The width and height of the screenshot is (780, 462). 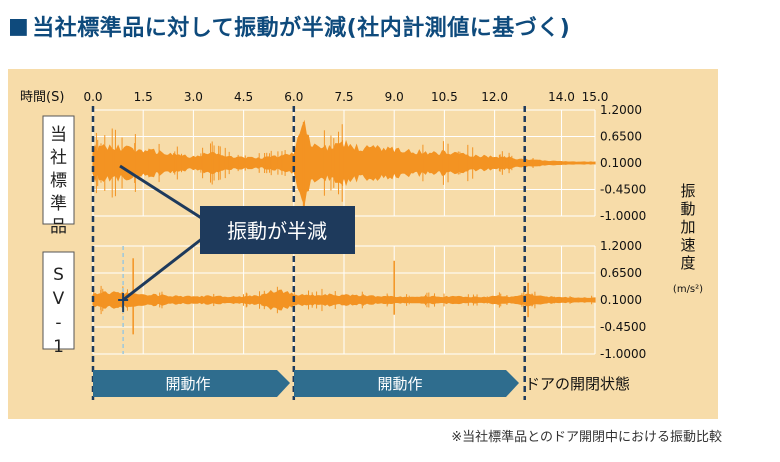 I want to click on y-axis-label-char: 加, so click(x=687, y=227).